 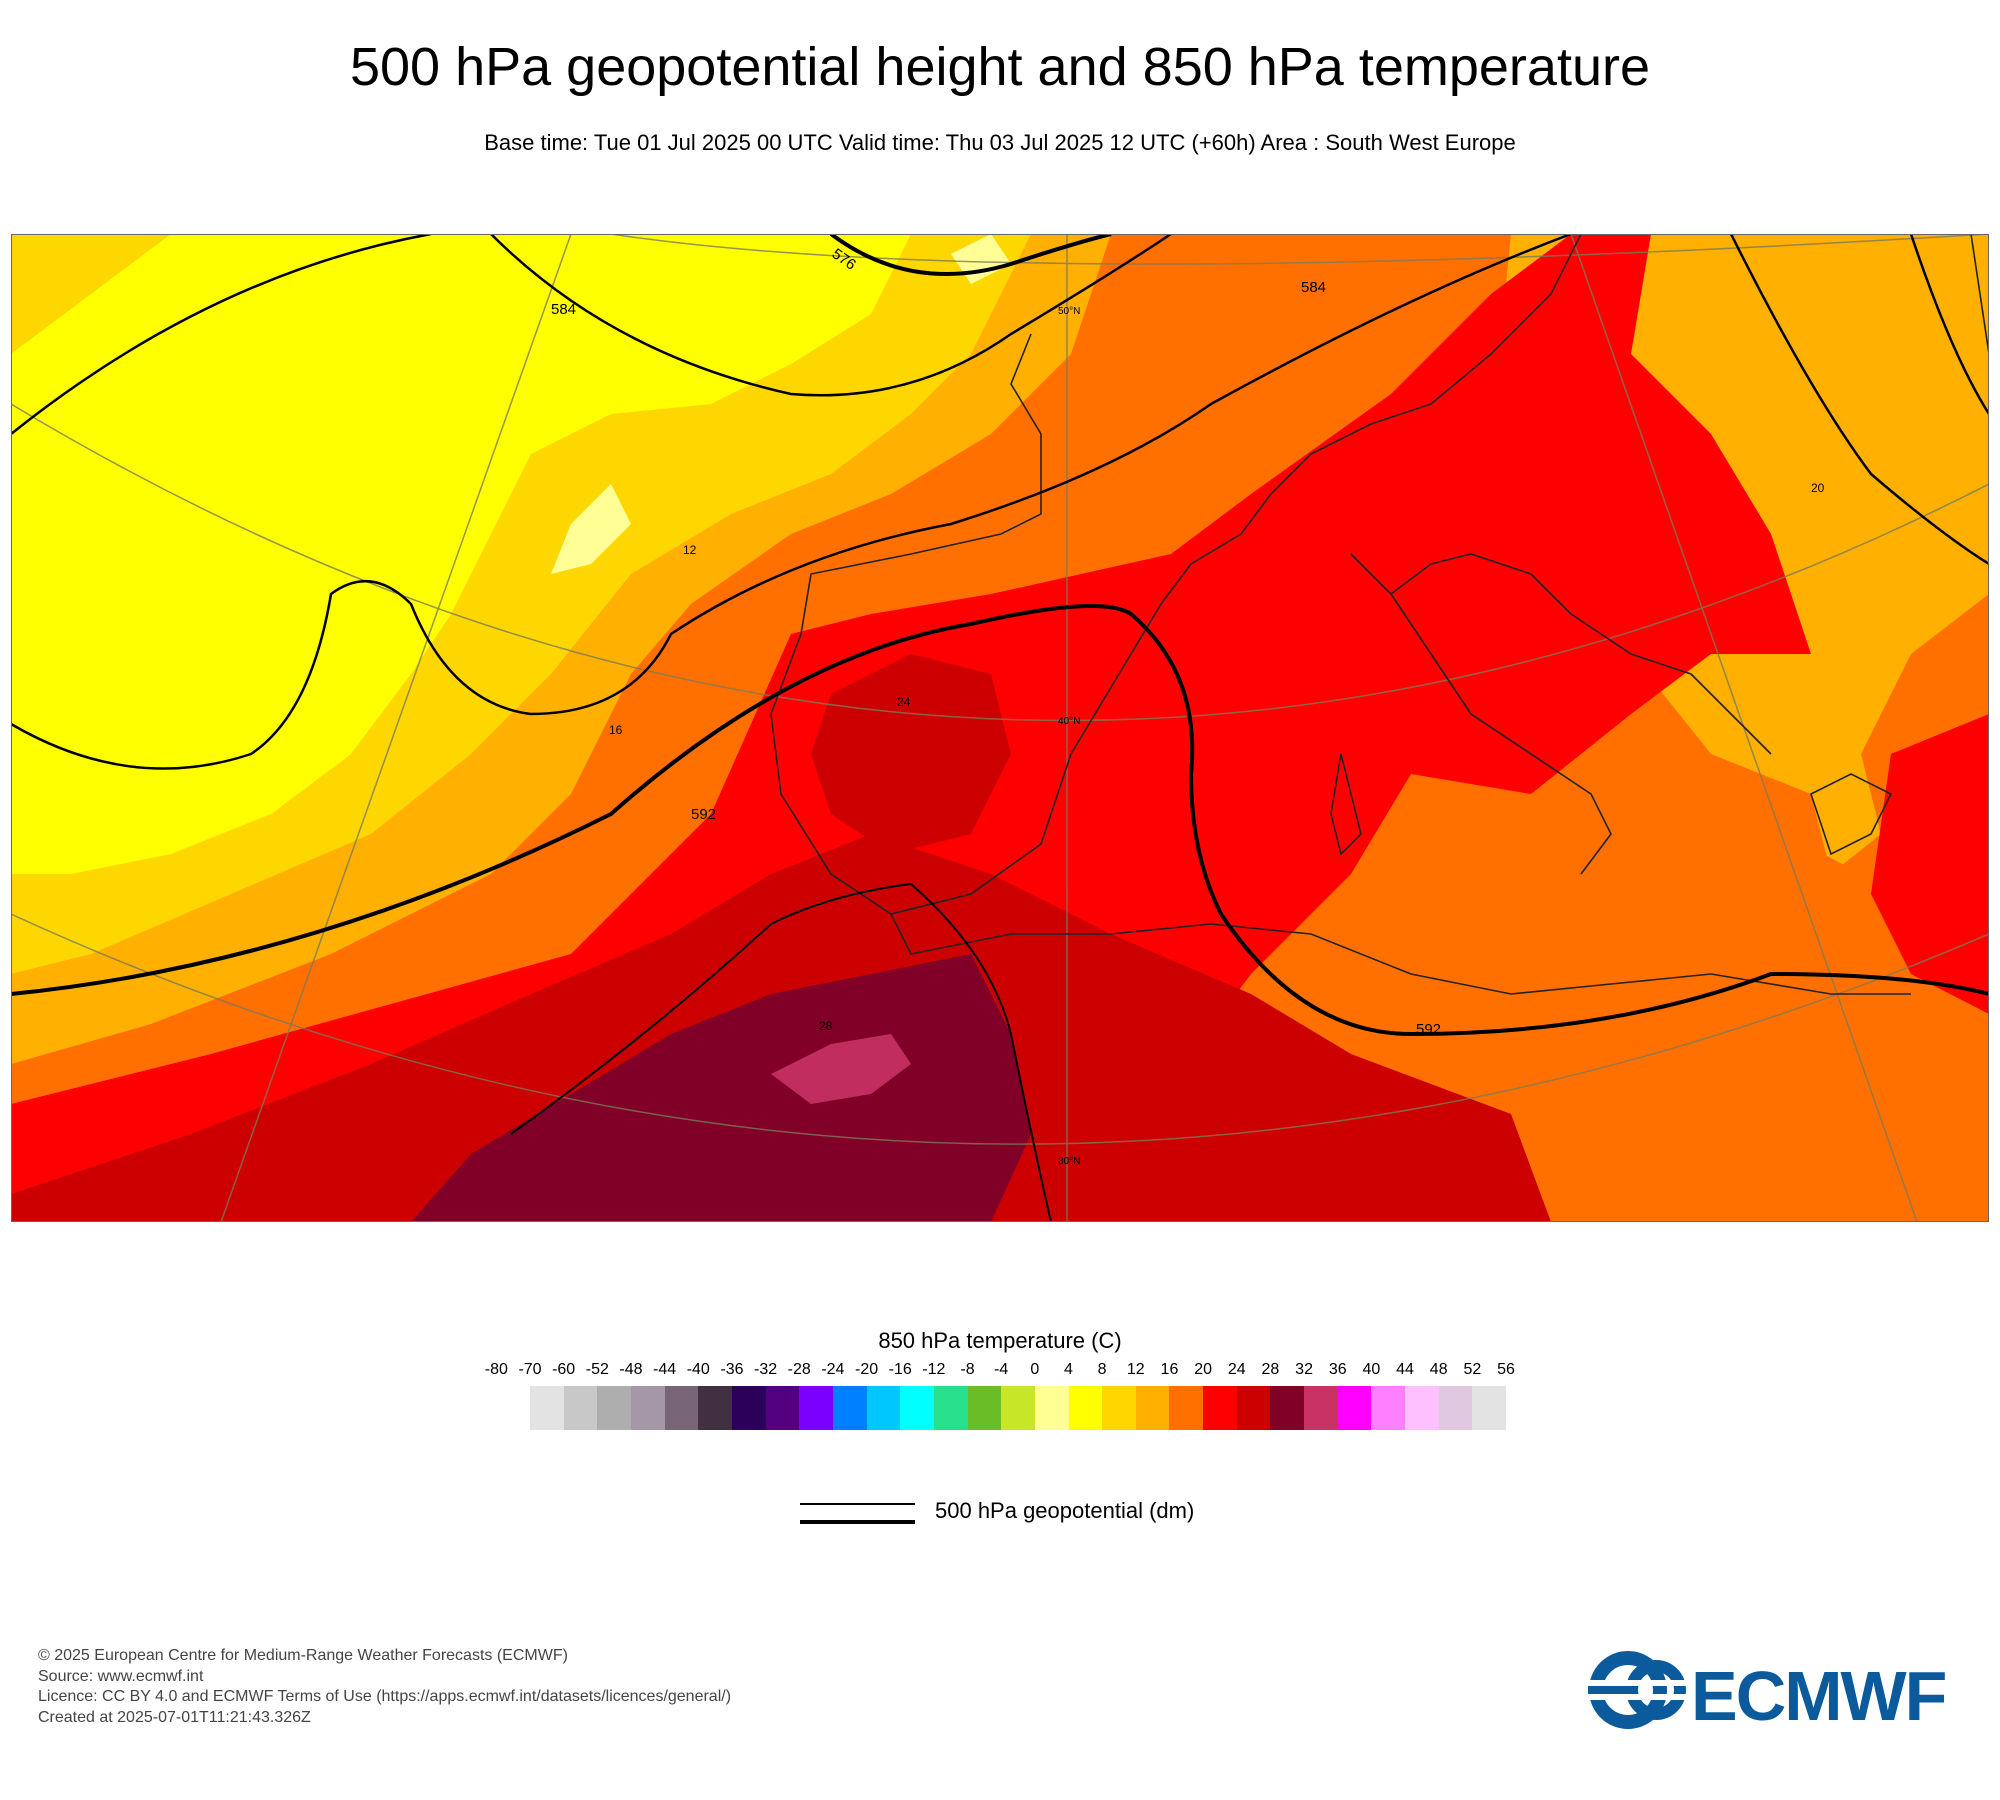 What do you see at coordinates (530, 1369) in the screenshot?
I see `legend-tick-label: -70` at bounding box center [530, 1369].